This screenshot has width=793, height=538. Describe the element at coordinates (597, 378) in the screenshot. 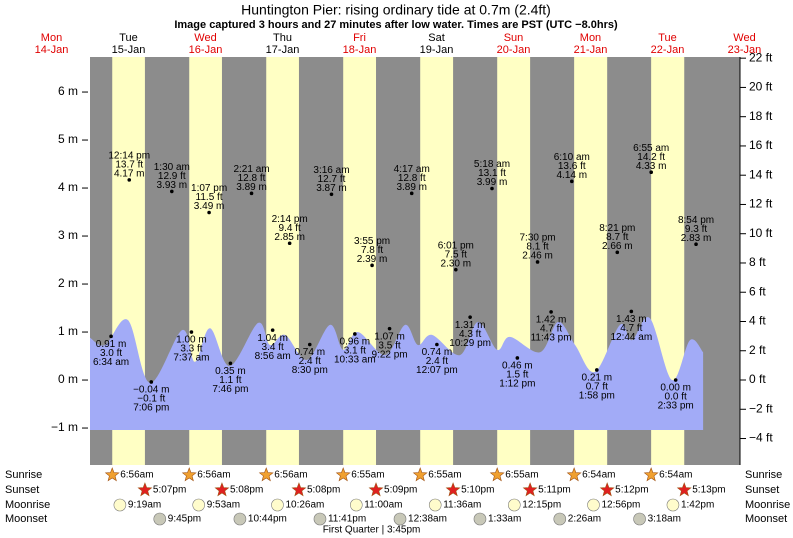

I see `extreme-m-label: 0.21 m` at that location.